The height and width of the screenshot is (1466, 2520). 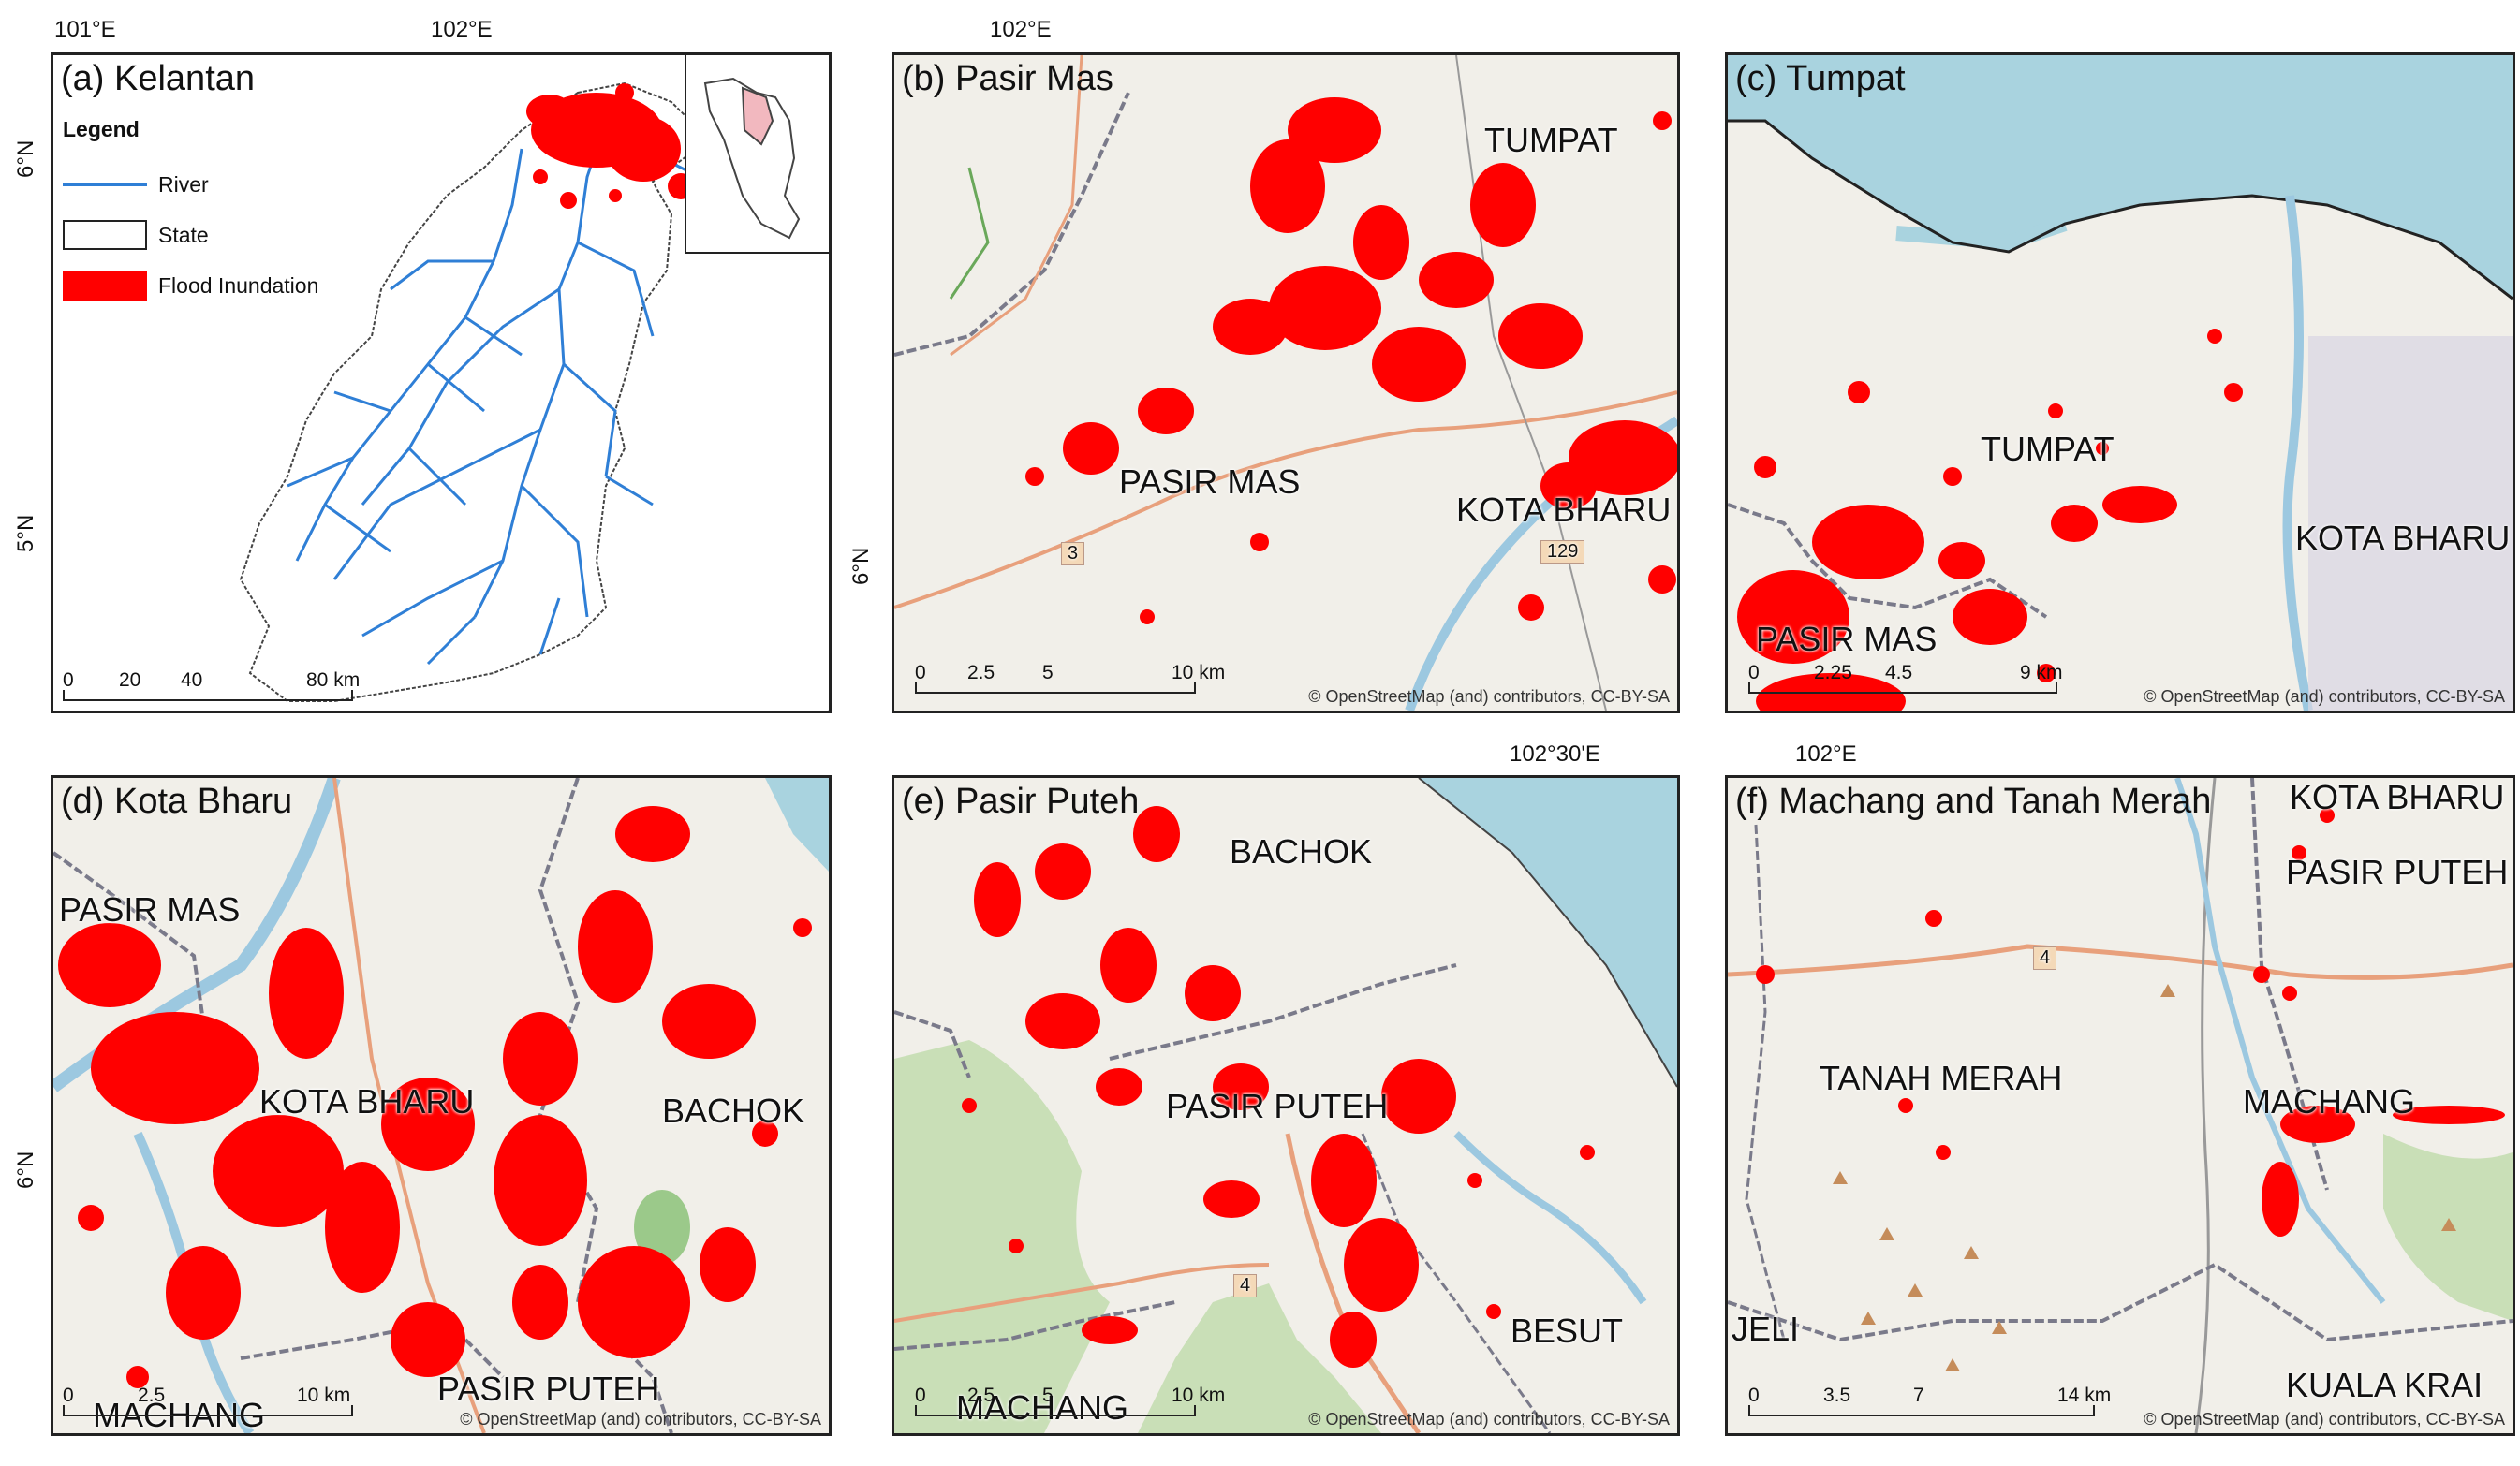 What do you see at coordinates (733, 1111) in the screenshot?
I see `place-bachok-d: BACHOK` at bounding box center [733, 1111].